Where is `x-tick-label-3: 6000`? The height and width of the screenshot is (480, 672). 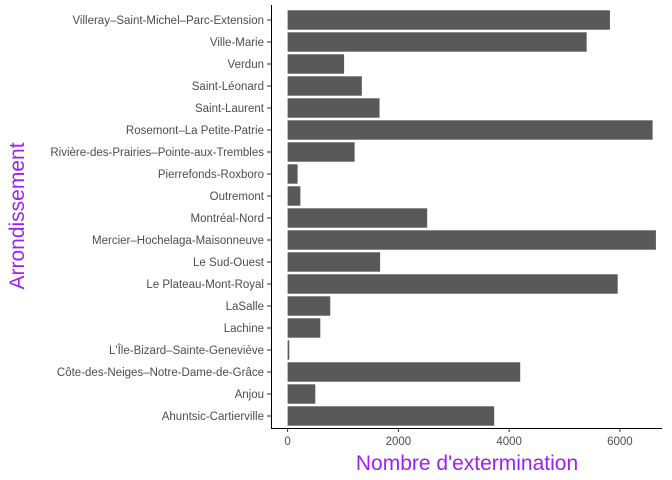
x-tick-label-3: 6000 is located at coordinates (620, 442).